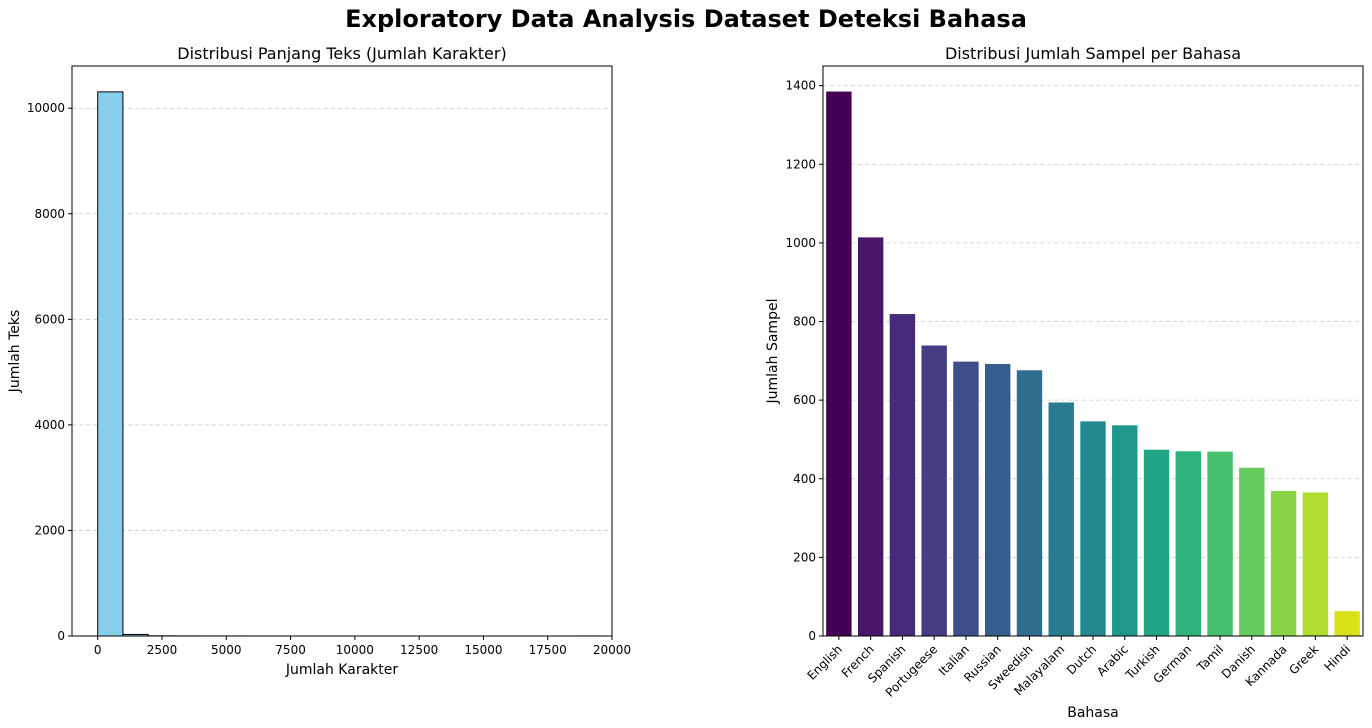 The image size is (1372, 728). What do you see at coordinates (49, 319) in the screenshot?
I see `histogram-y-tick-label: 6000` at bounding box center [49, 319].